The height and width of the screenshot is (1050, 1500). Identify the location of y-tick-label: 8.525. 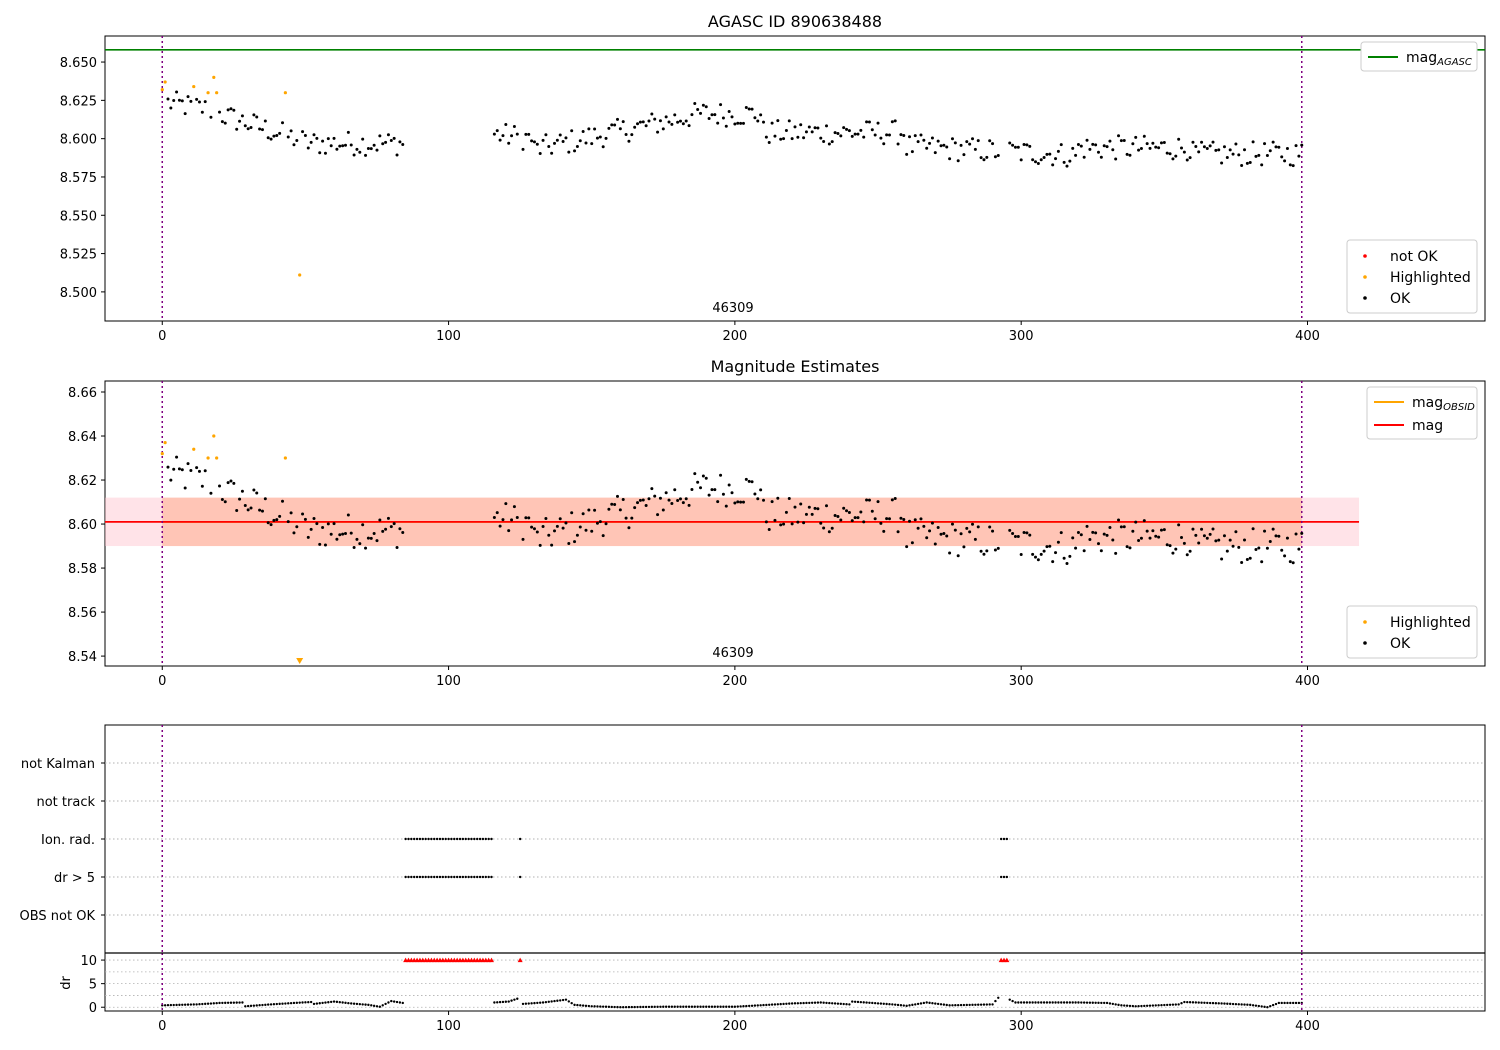
(78, 255).